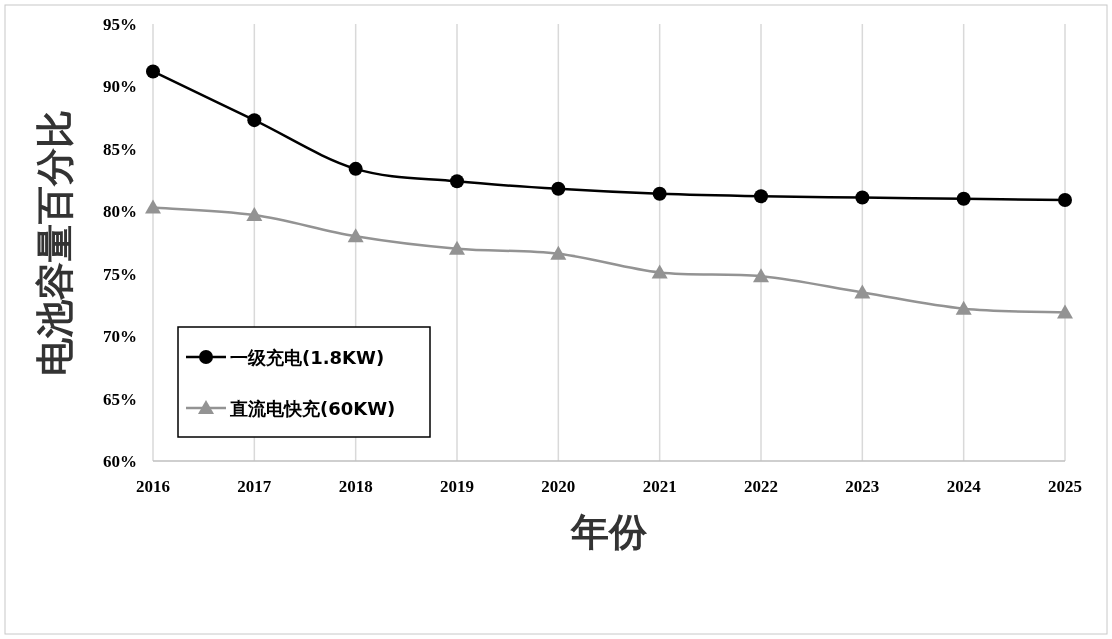 The width and height of the screenshot is (1112, 639). I want to click on legend-label: 直流电快充(60KW), so click(312, 408).